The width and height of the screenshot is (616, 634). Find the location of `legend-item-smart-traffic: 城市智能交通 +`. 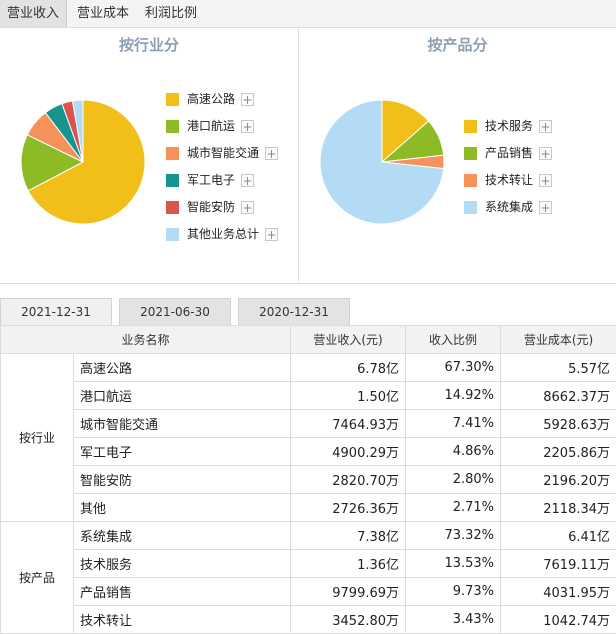

legend-item-smart-traffic: 城市智能交通 + is located at coordinates (222, 153).